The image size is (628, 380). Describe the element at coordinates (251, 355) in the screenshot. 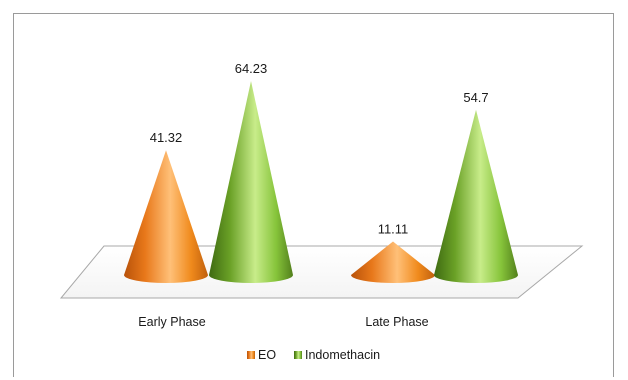

I see `legend-swatch-eo` at that location.